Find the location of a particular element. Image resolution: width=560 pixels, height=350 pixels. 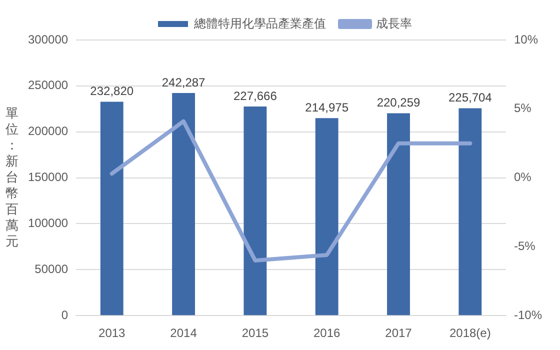

x-tick-label: 2017 is located at coordinates (398, 333).